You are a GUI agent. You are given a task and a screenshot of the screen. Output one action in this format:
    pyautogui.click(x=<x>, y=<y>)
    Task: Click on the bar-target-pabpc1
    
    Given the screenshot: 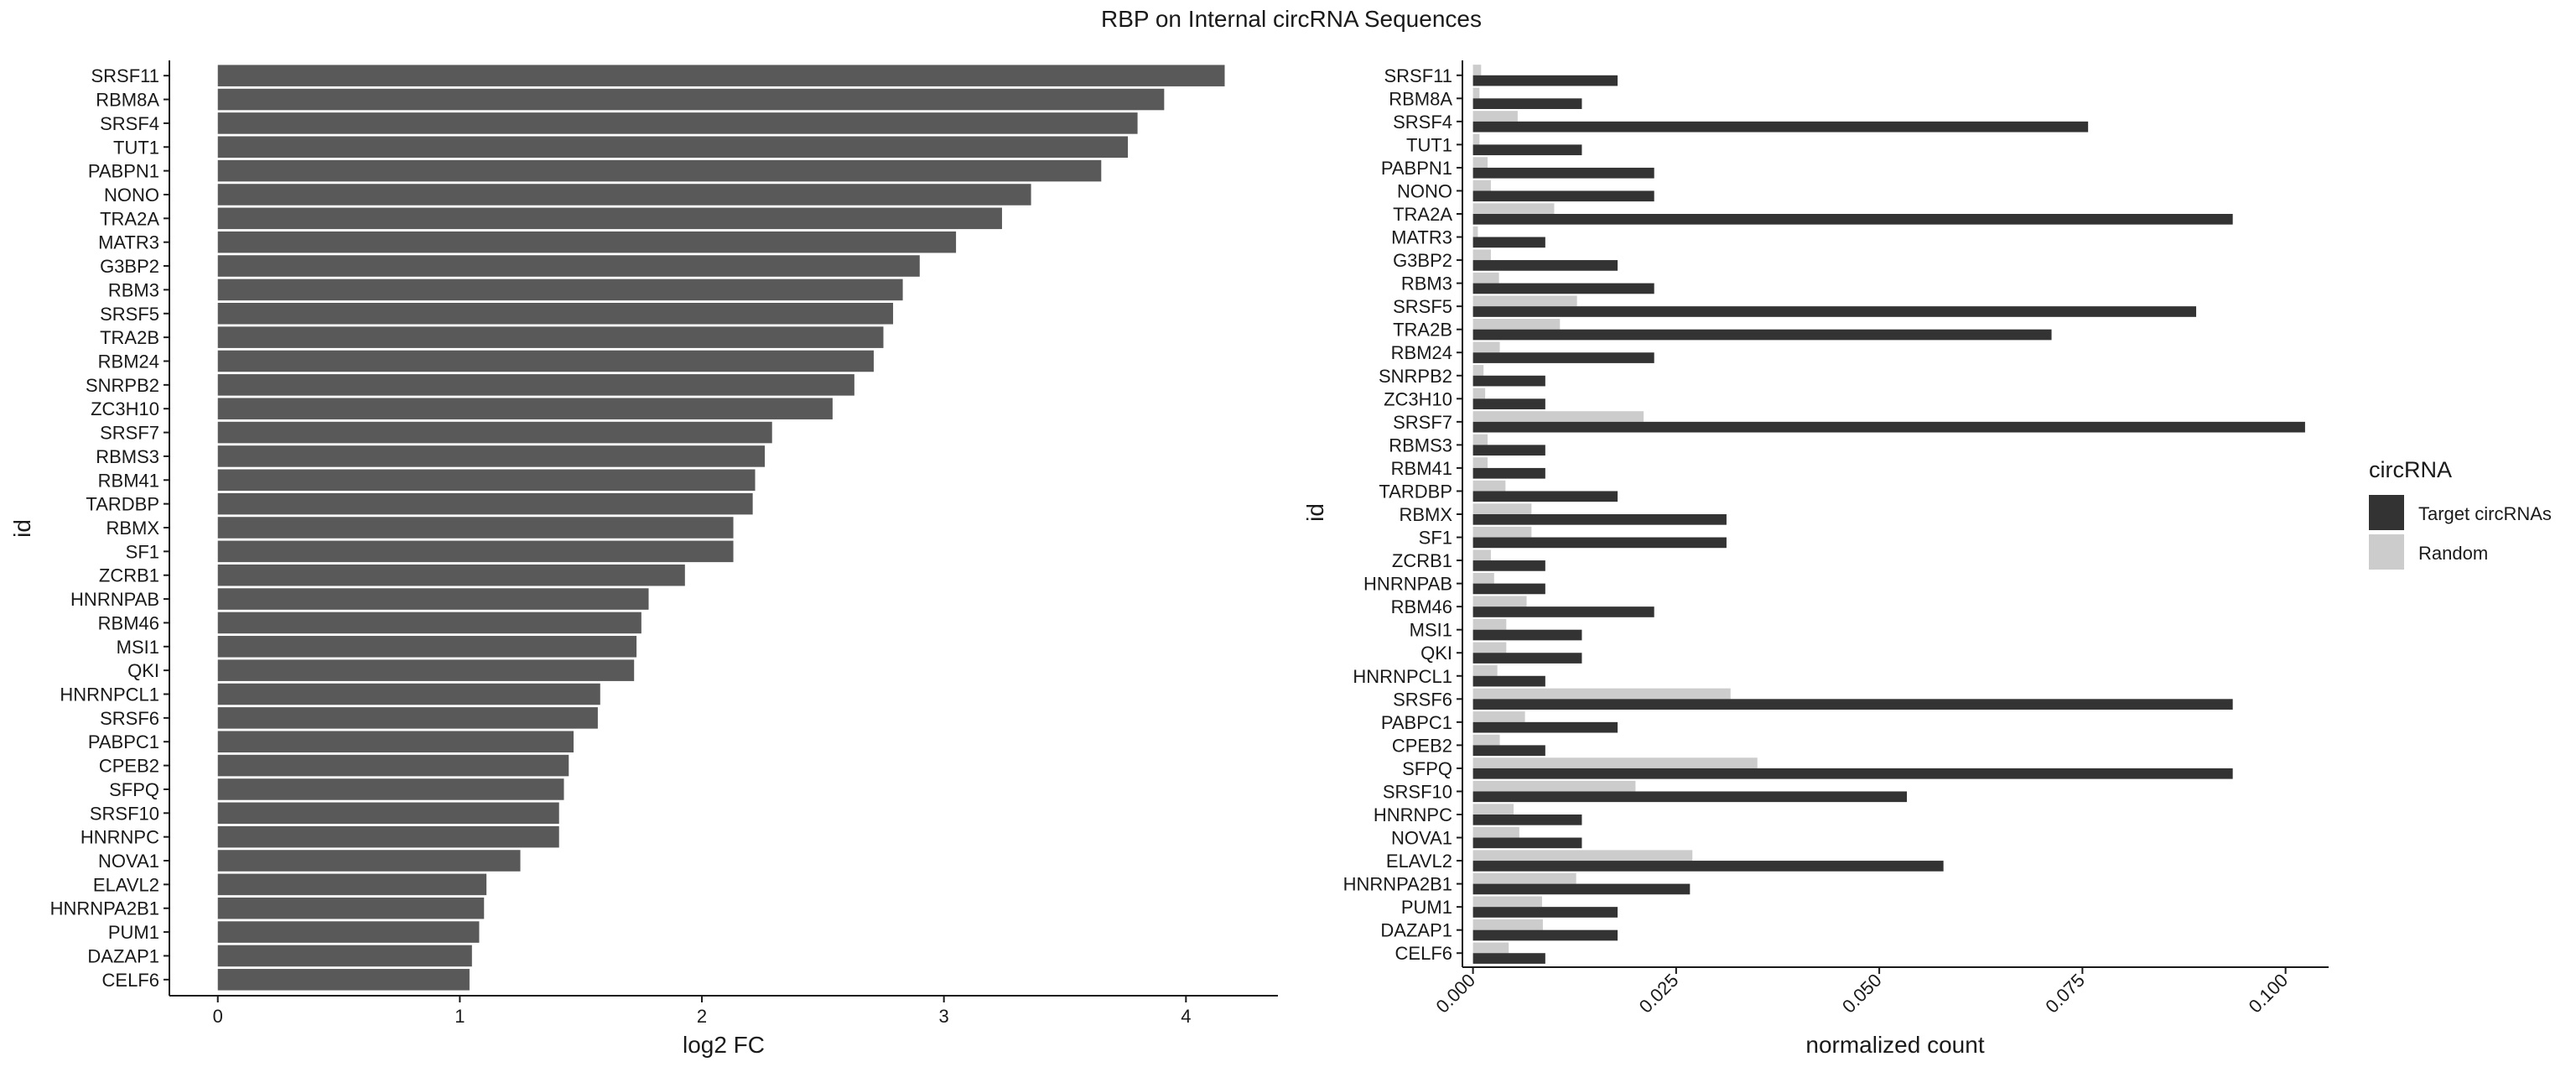 What is the action you would take?
    pyautogui.click(x=1545, y=727)
    